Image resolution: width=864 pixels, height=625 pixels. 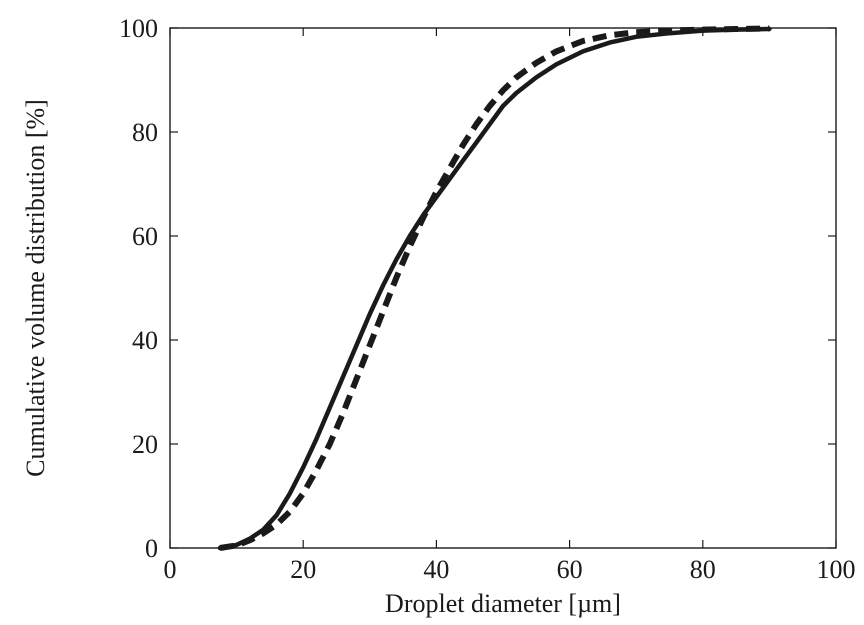 What do you see at coordinates (145, 340) in the screenshot?
I see `y-tick-label: 40` at bounding box center [145, 340].